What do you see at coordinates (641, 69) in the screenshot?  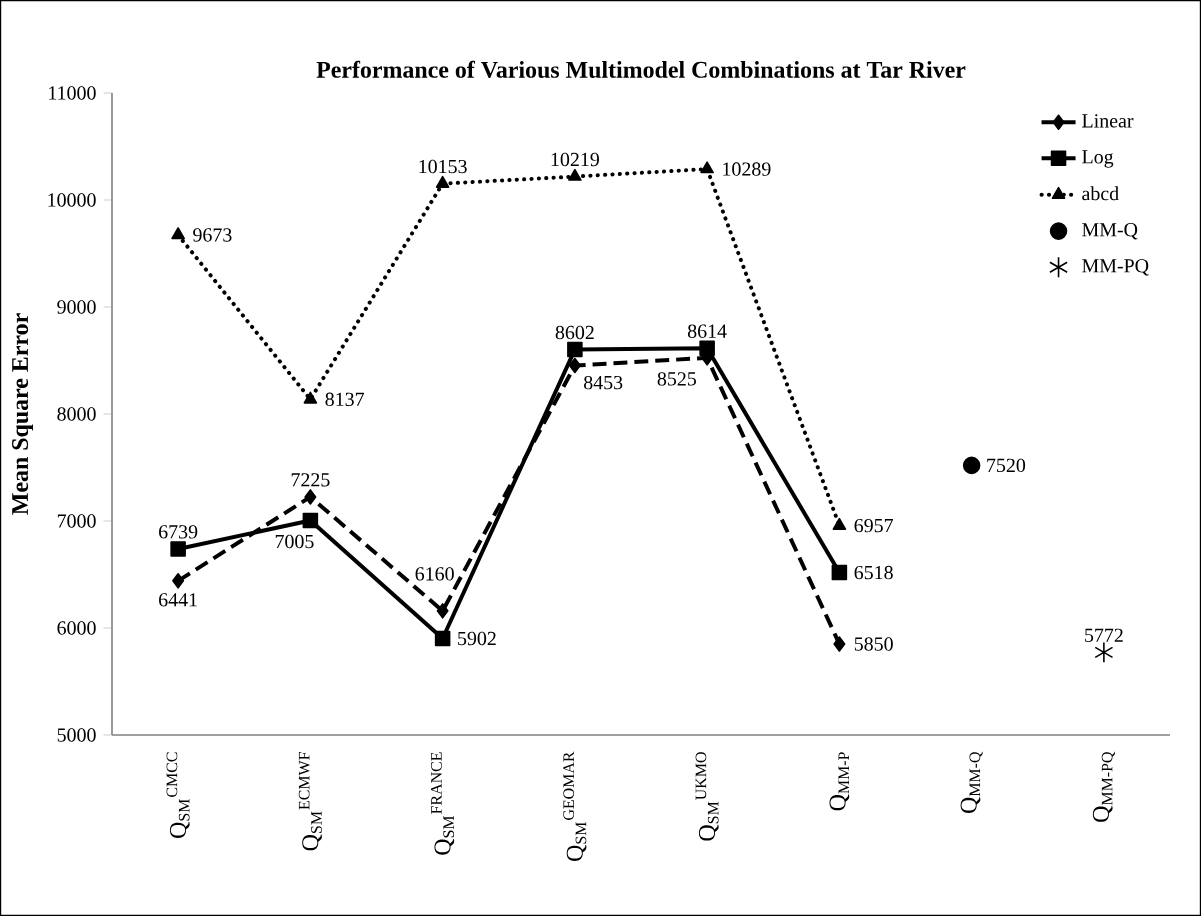 I see `chart-title: Performance of Various Multimodel Combinations at Tar River` at bounding box center [641, 69].